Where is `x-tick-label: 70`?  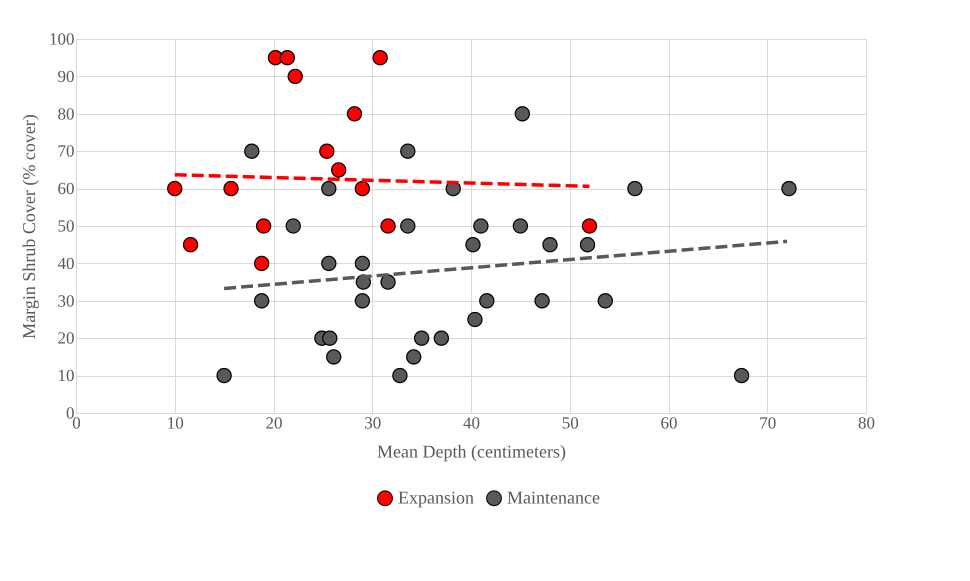
x-tick-label: 70 is located at coordinates (767, 423).